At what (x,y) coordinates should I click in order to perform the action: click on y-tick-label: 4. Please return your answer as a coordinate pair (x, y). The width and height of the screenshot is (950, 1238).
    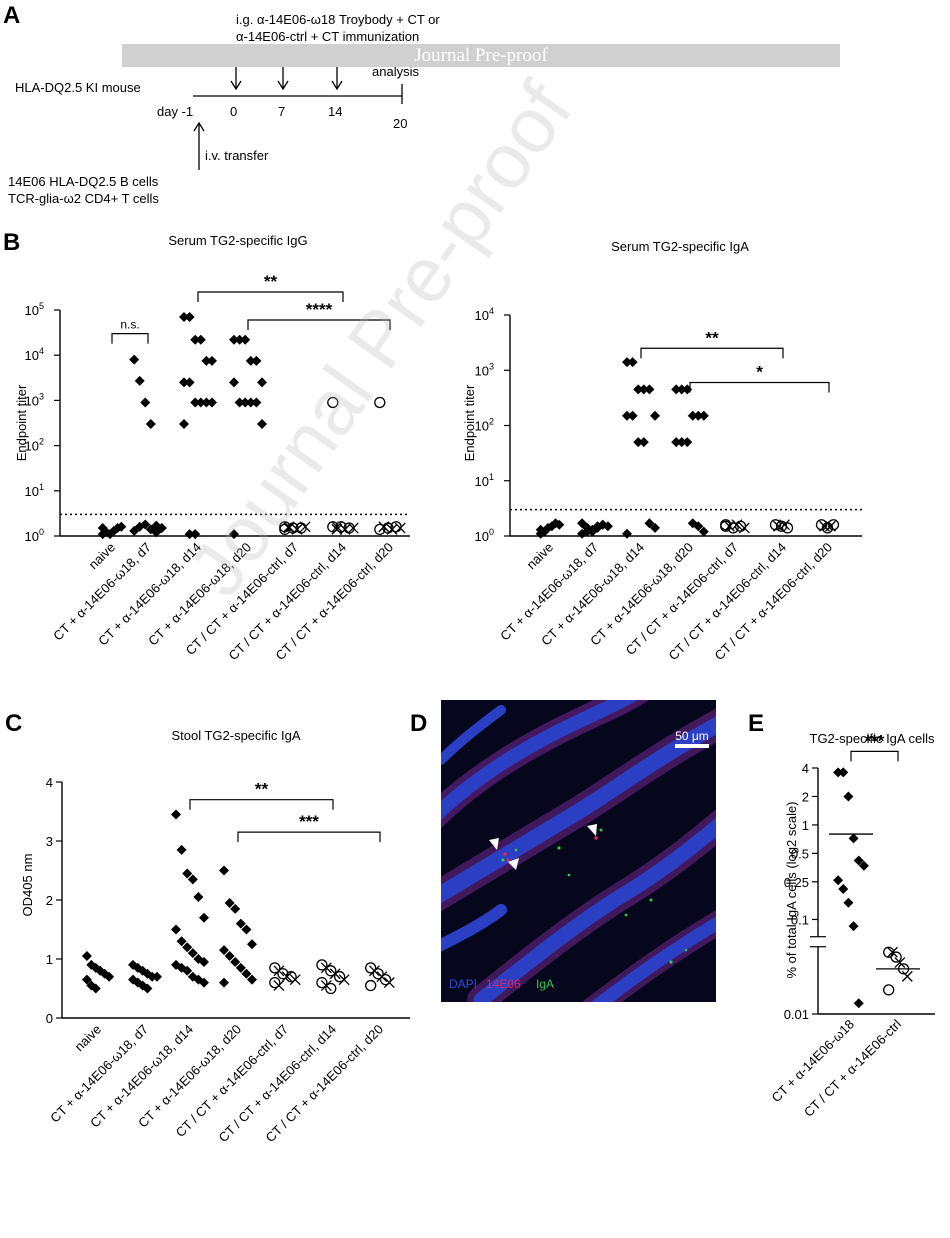
    Looking at the image, I should click on (49, 782).